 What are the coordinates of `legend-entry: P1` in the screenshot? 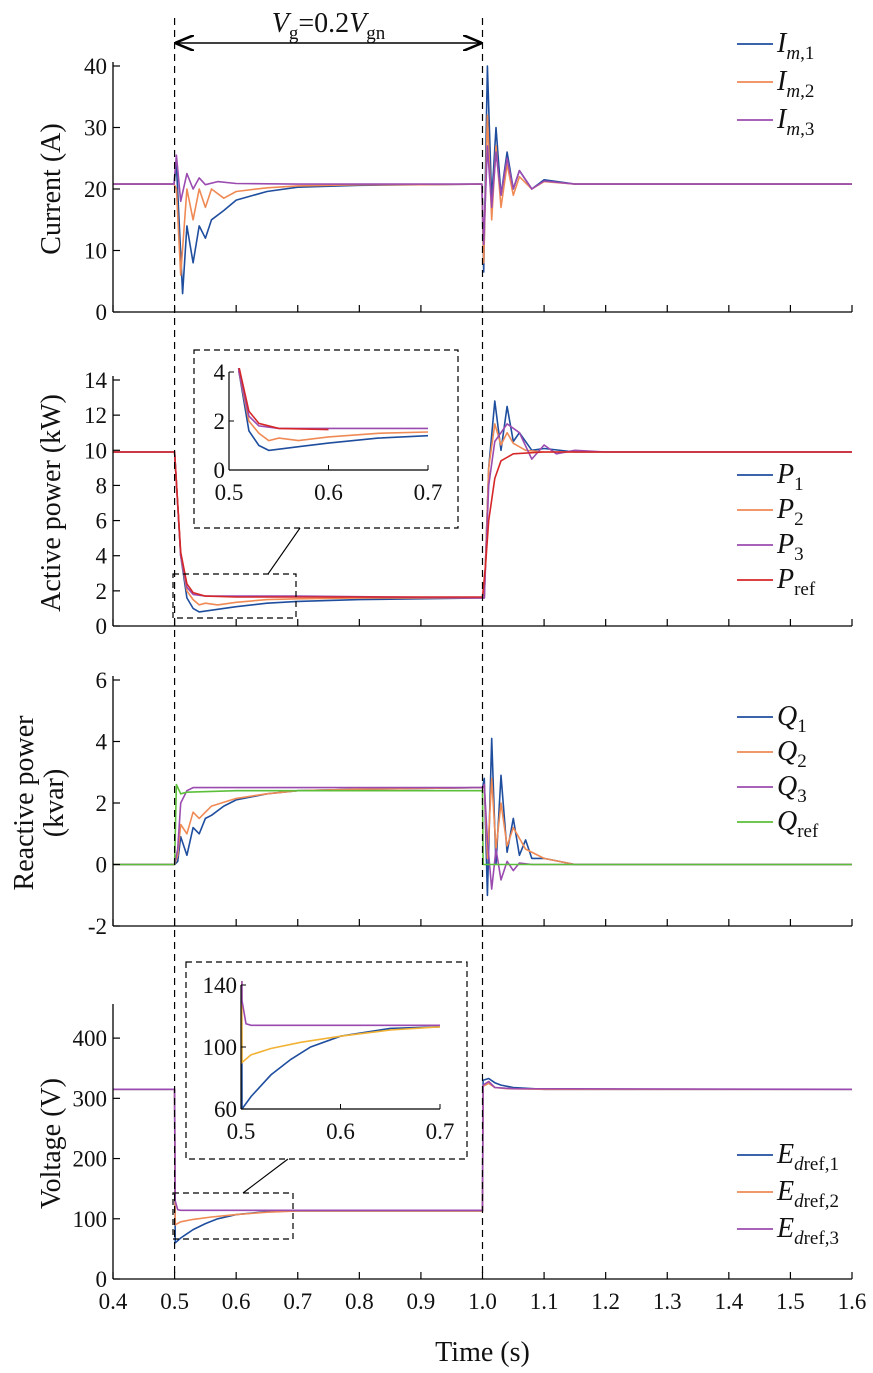 It's located at (790, 477).